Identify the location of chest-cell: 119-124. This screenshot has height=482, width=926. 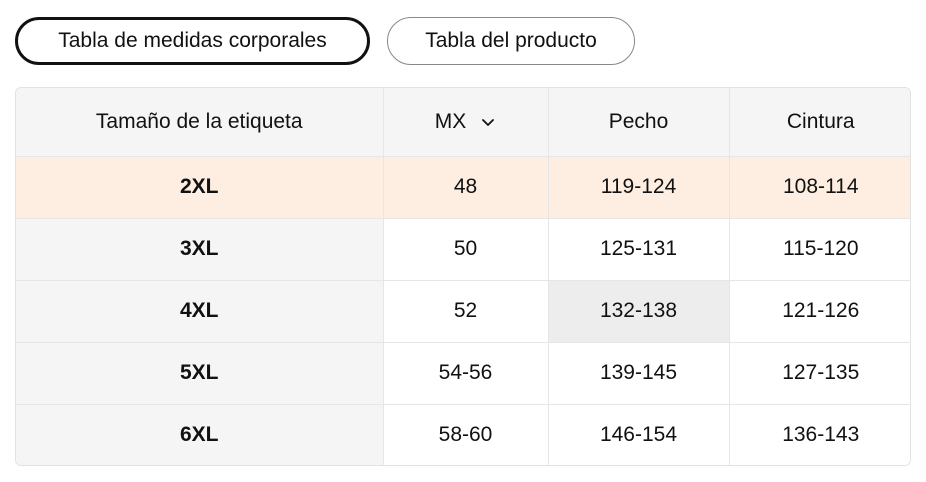
(639, 187).